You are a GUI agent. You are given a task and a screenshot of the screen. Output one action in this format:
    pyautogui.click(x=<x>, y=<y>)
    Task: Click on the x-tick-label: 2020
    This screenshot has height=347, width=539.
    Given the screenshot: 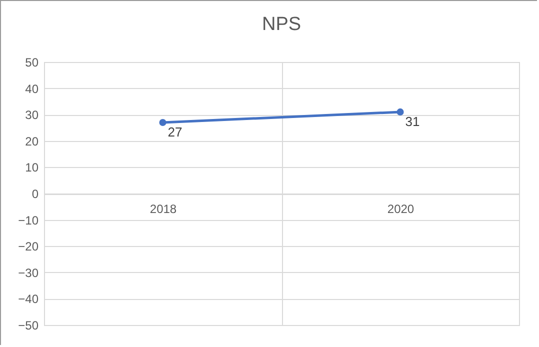 What is the action you would take?
    pyautogui.click(x=400, y=209)
    